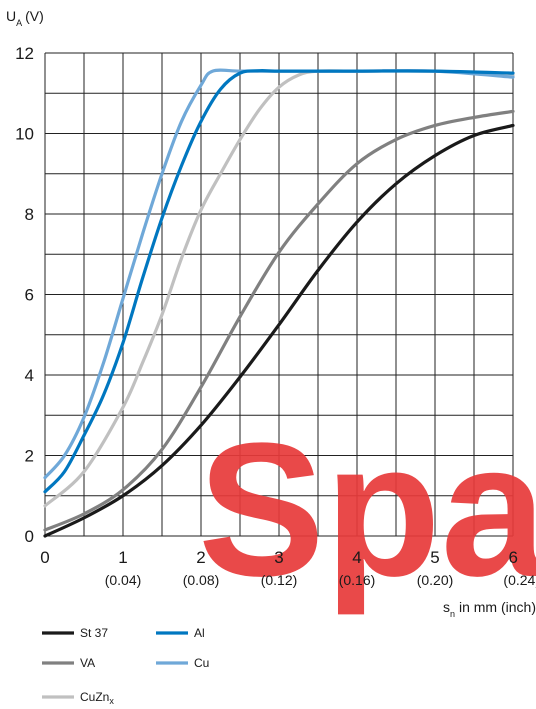  What do you see at coordinates (278, 557) in the screenshot?
I see `x-tick-label: 3` at bounding box center [278, 557].